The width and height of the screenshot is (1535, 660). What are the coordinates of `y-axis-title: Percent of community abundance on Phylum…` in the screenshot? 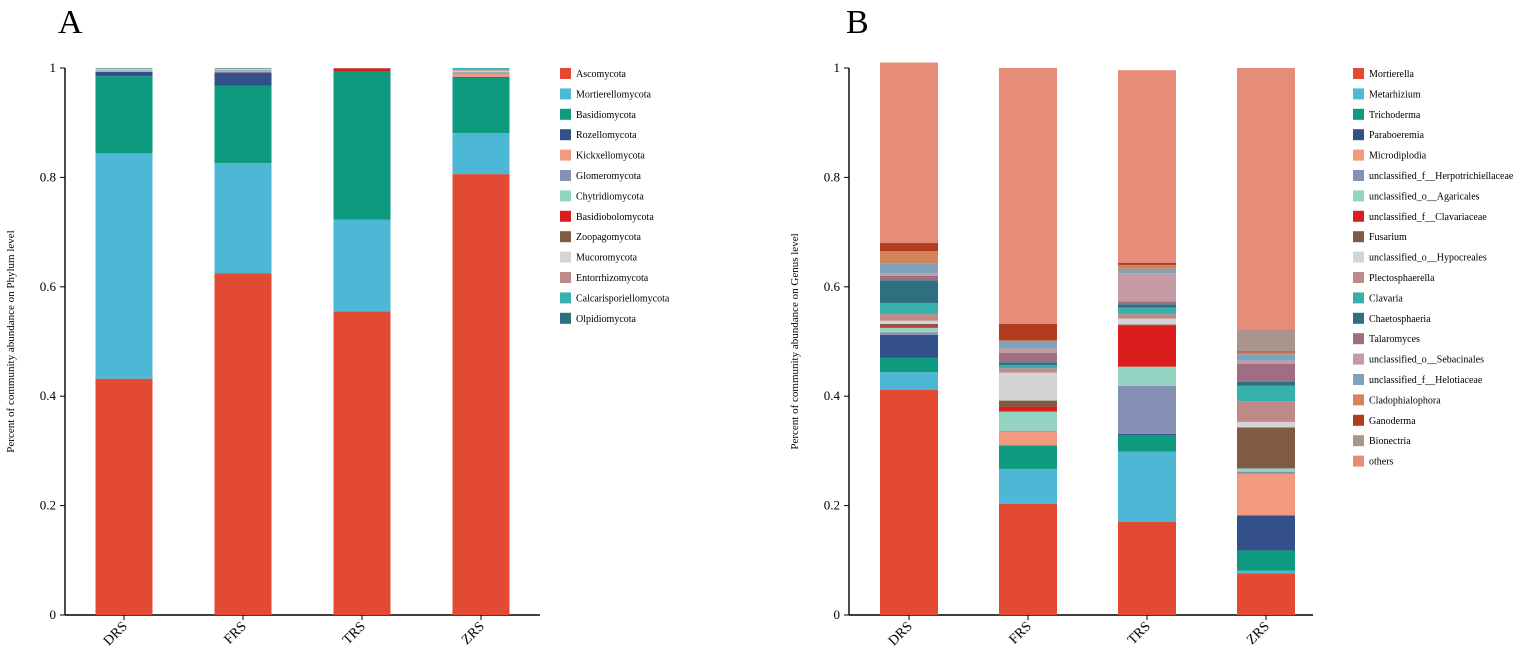 It's located at (11, 341).